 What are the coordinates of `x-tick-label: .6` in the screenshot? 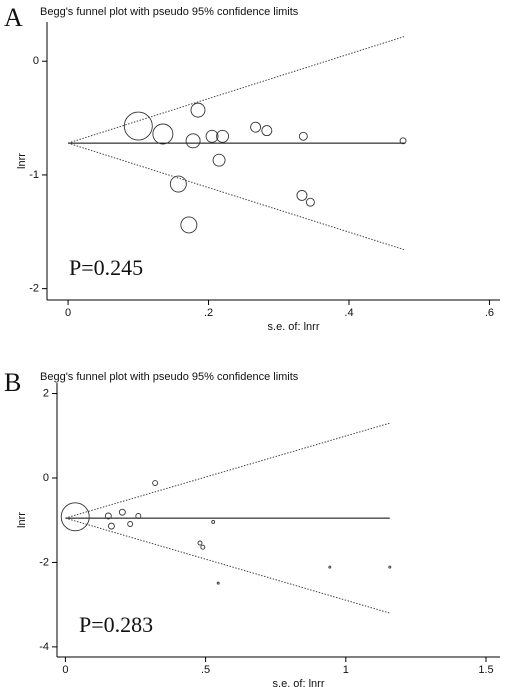 It's located at (489, 313).